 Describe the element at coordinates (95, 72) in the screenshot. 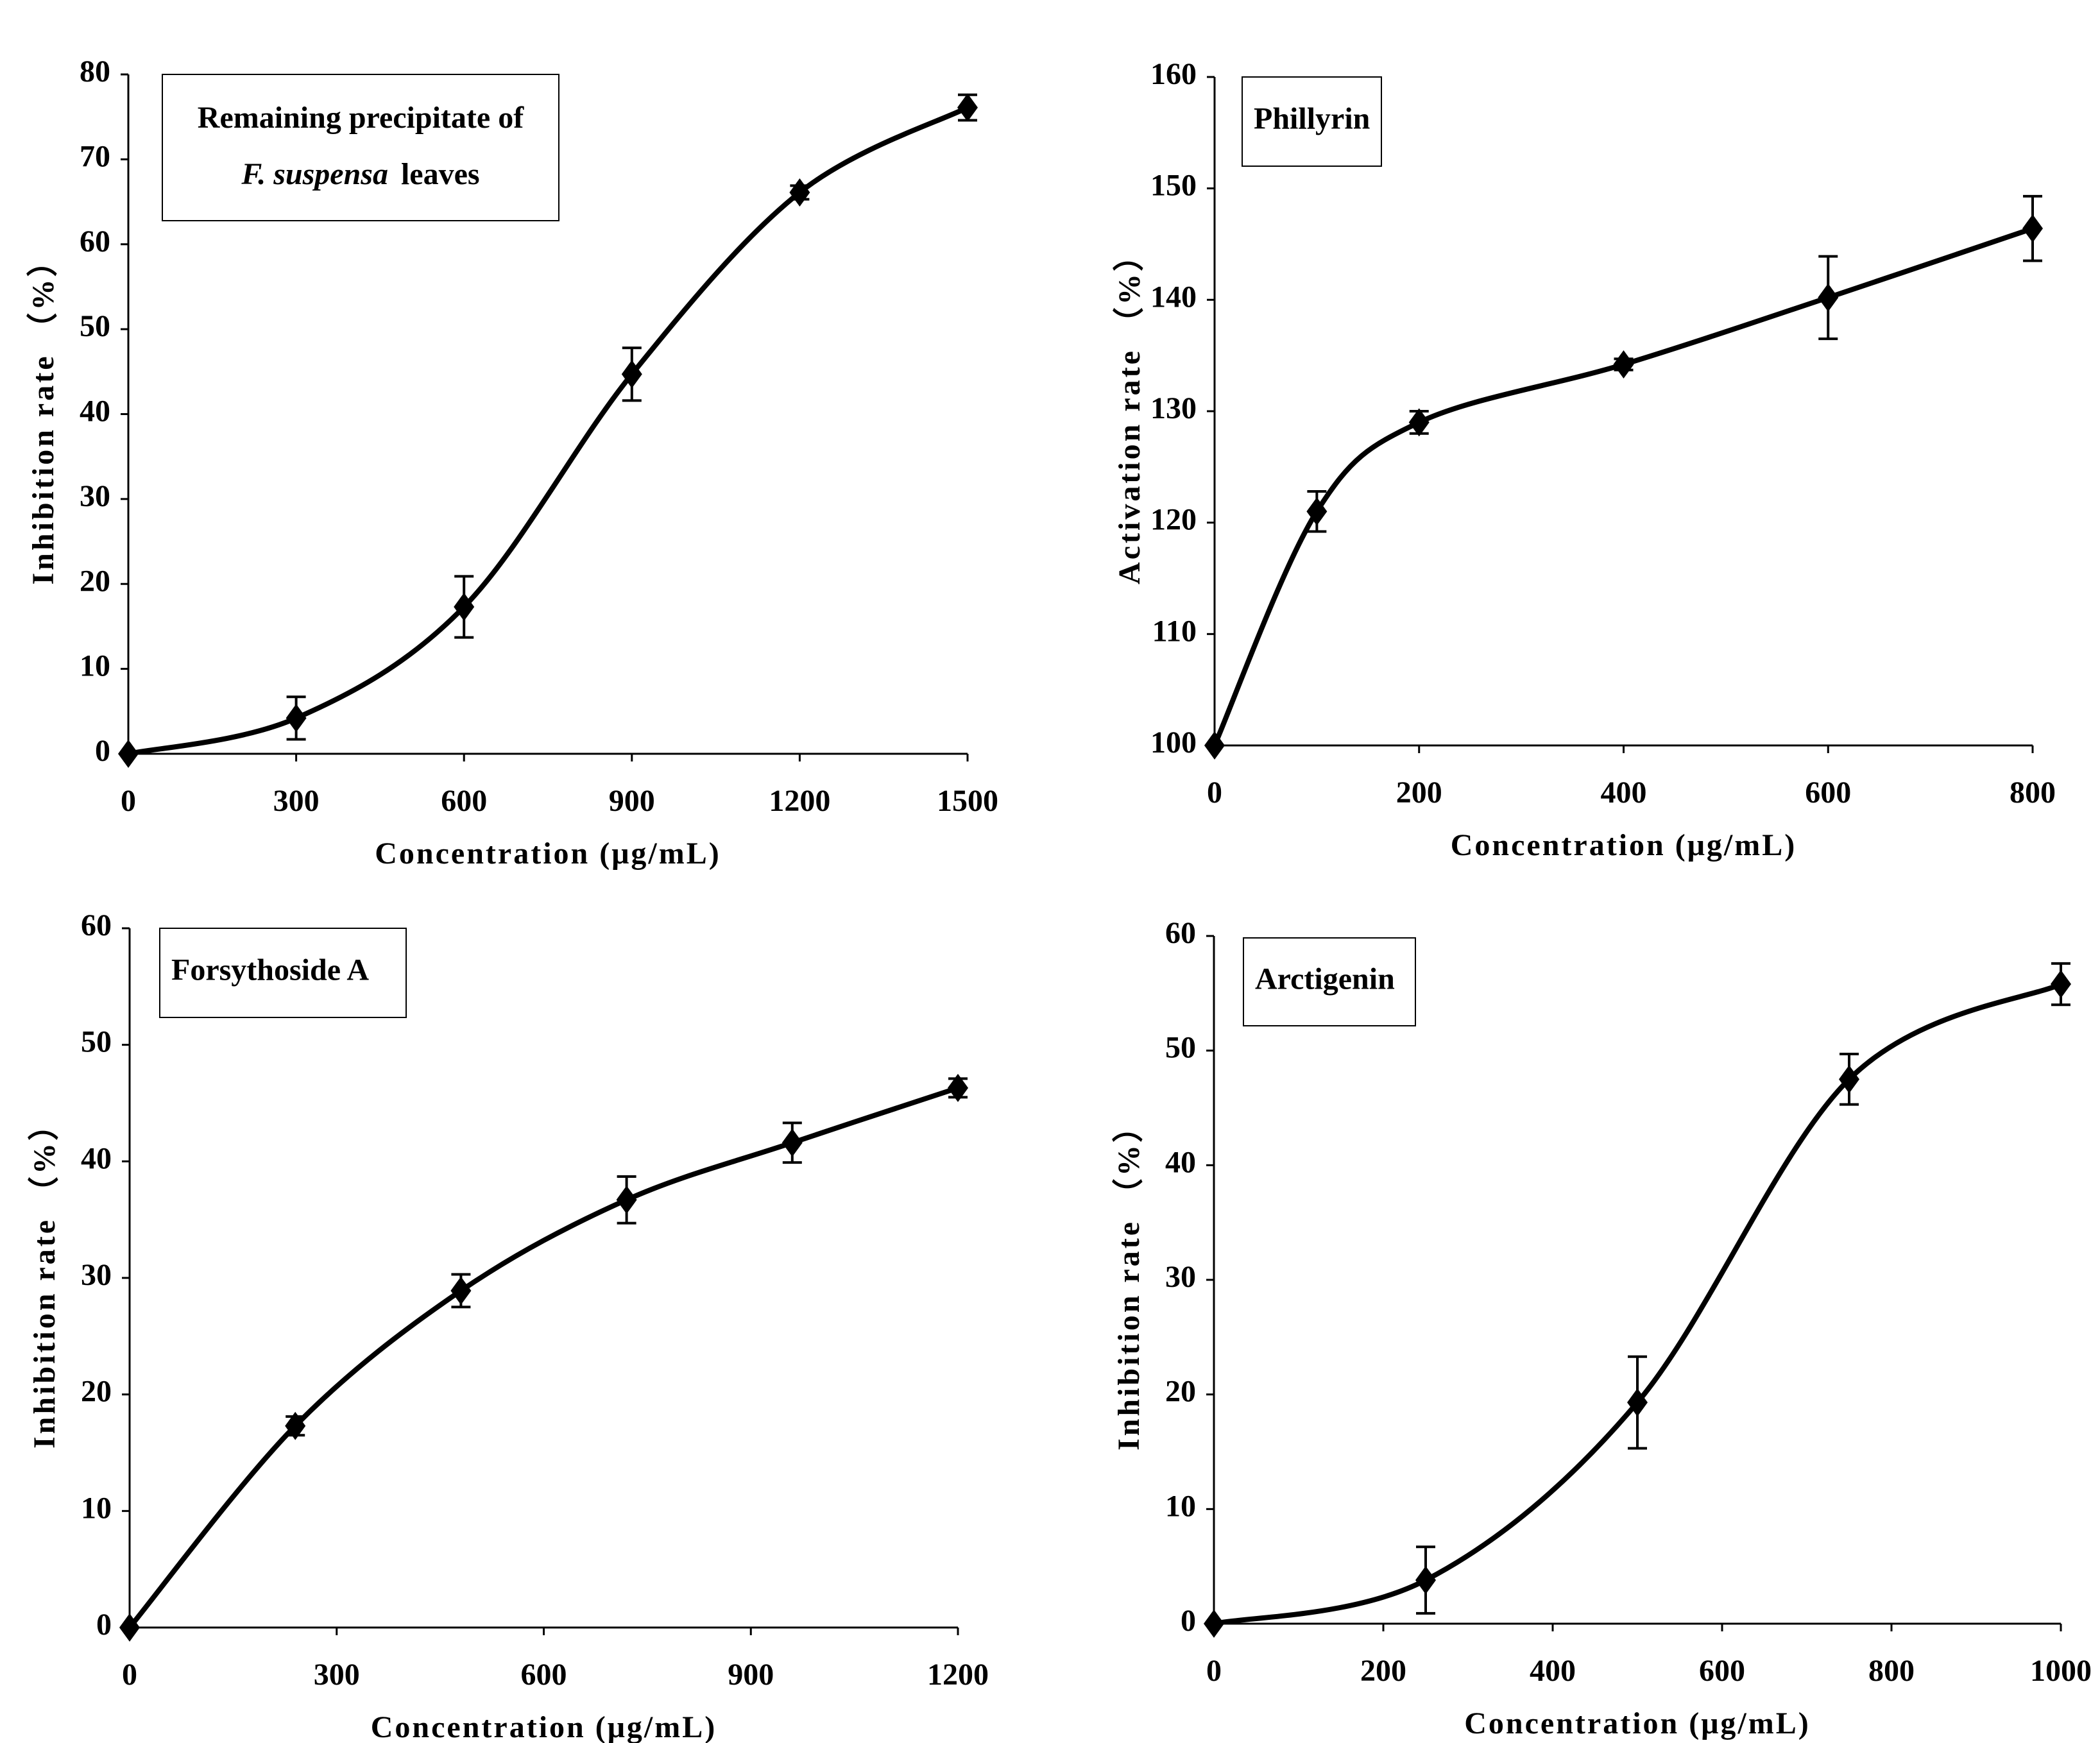

I see `y-tick-label: 80` at that location.